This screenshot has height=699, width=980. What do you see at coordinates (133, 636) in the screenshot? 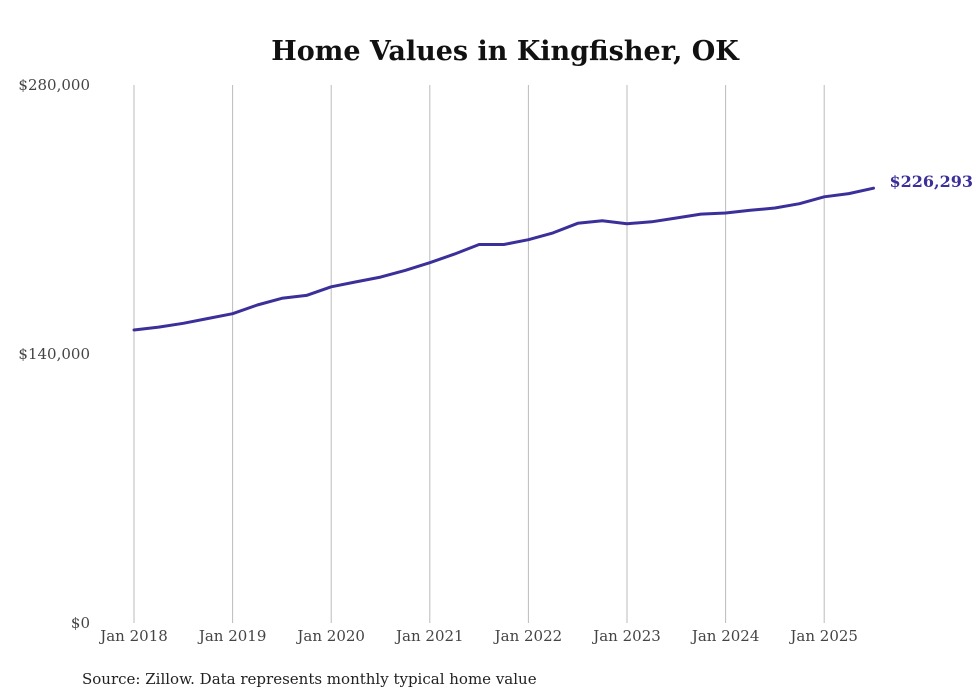
I see `x-tick-label: Jan 2018` at bounding box center [133, 636].